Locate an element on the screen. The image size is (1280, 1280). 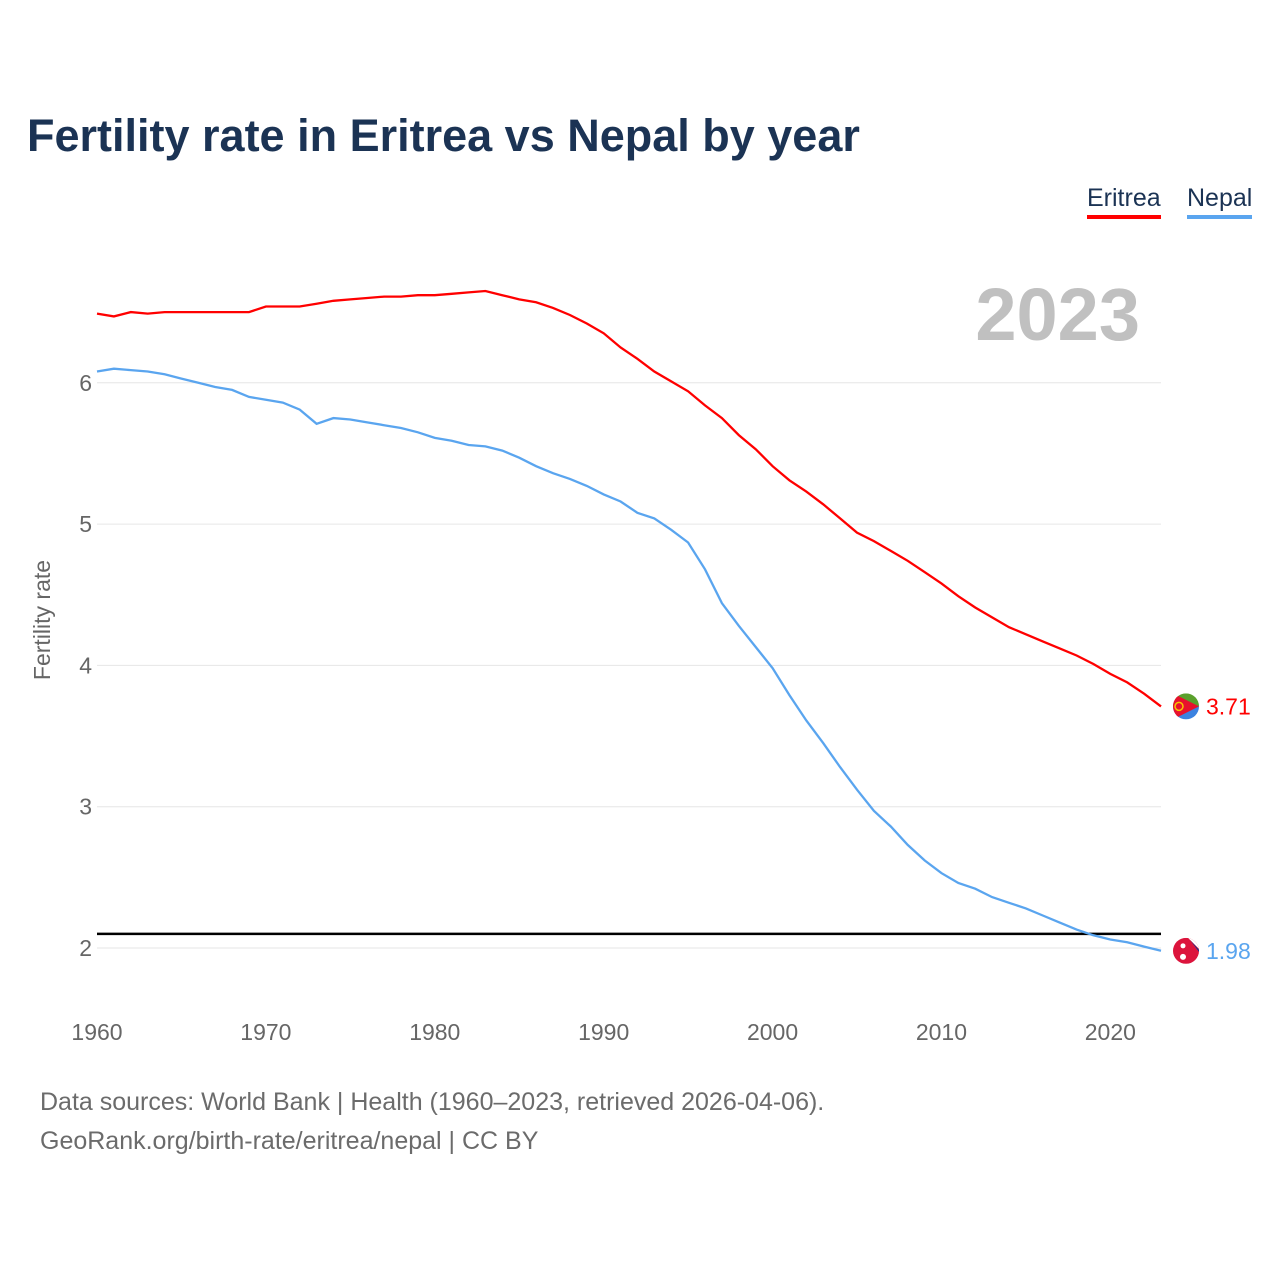
y-tick-label: 3 is located at coordinates (85, 807).